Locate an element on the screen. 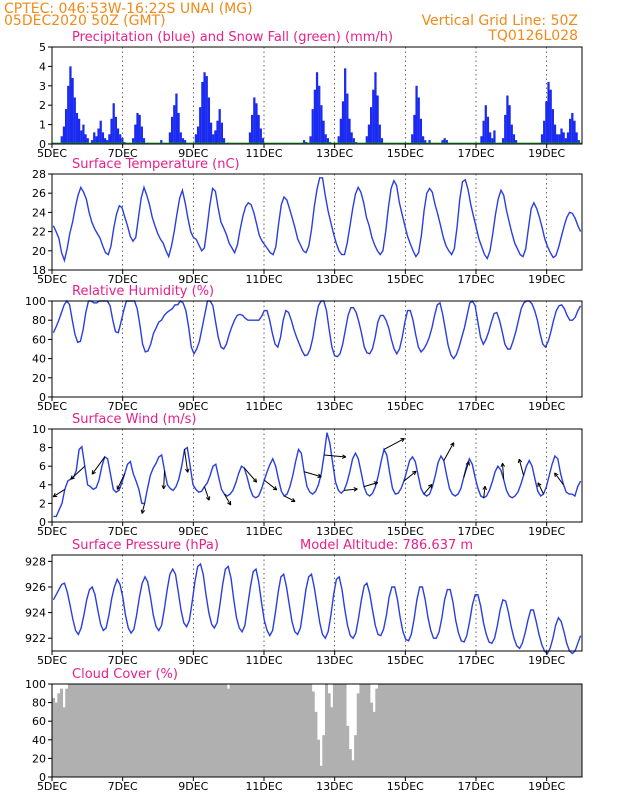 The image size is (618, 800). y-tick-label: 3 is located at coordinates (42, 86).